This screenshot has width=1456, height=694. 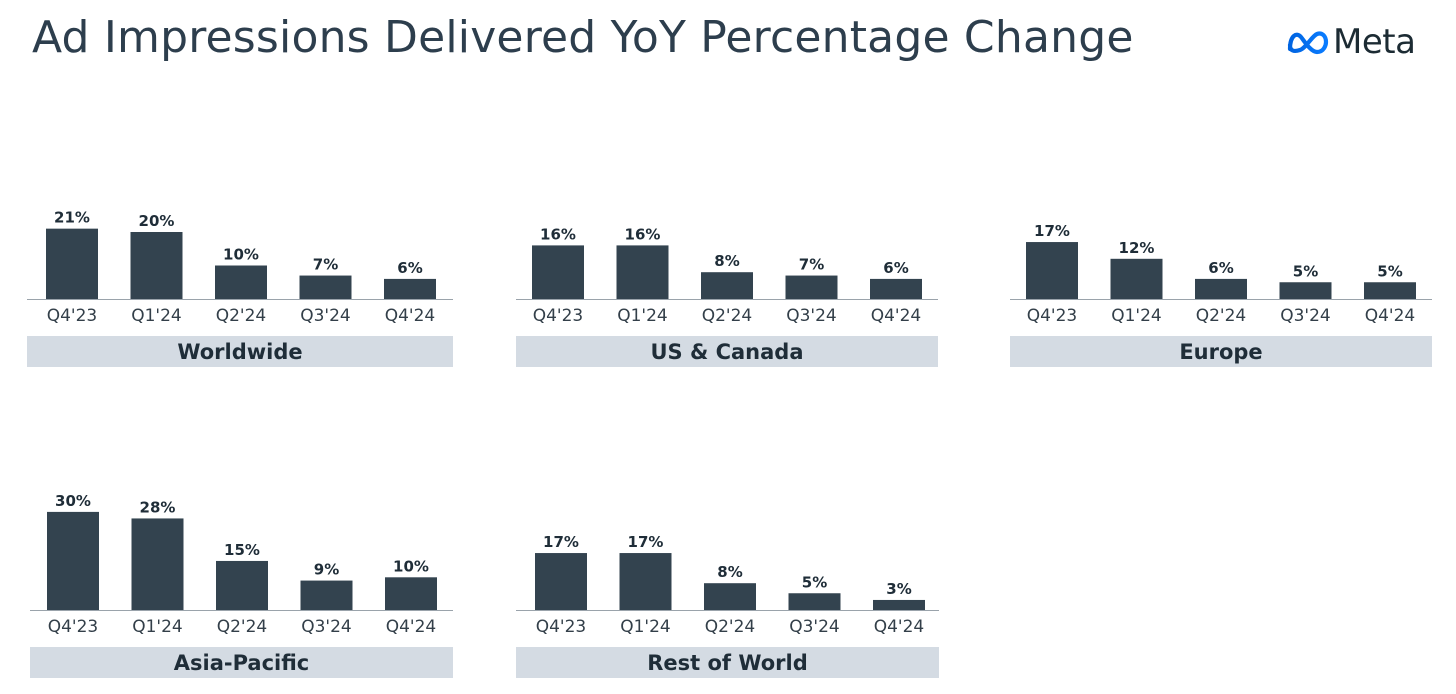 What do you see at coordinates (72, 218) in the screenshot?
I see `data-label: 21%` at bounding box center [72, 218].